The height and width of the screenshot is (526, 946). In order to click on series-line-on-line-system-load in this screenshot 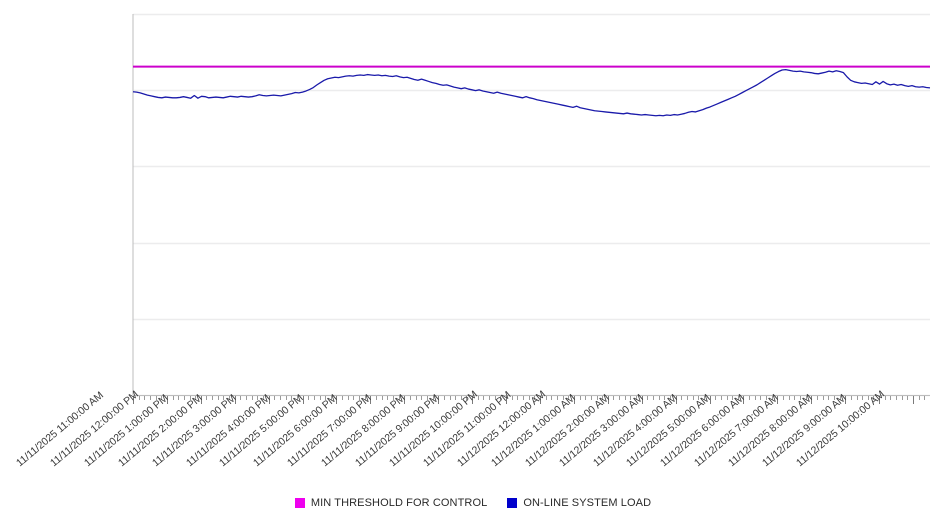, I will do `click(531, 92)`.